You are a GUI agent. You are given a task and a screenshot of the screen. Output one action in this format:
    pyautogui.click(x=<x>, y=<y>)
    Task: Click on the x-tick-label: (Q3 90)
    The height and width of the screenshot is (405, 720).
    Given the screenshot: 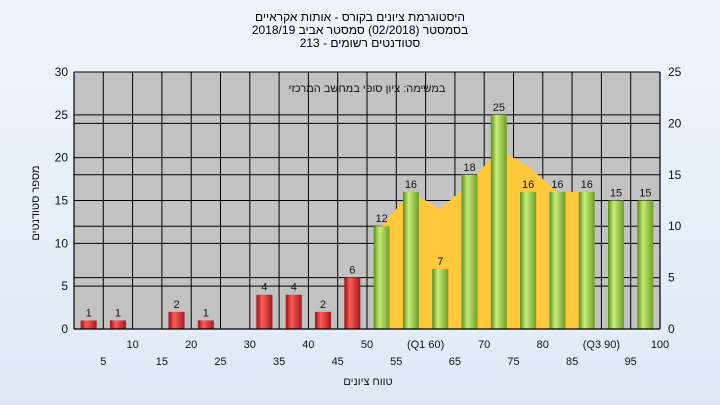 What is the action you would take?
    pyautogui.click(x=601, y=345)
    